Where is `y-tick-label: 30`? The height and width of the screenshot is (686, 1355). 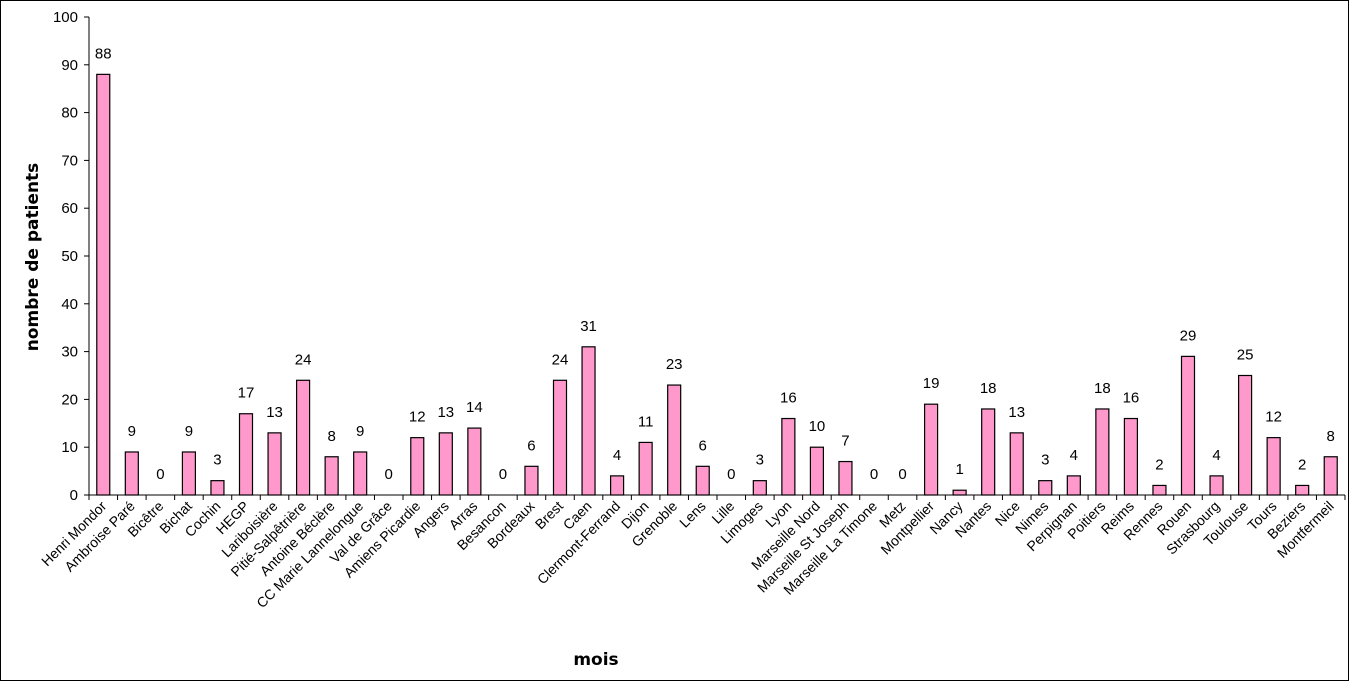 y-tick-label: 30 is located at coordinates (69, 352).